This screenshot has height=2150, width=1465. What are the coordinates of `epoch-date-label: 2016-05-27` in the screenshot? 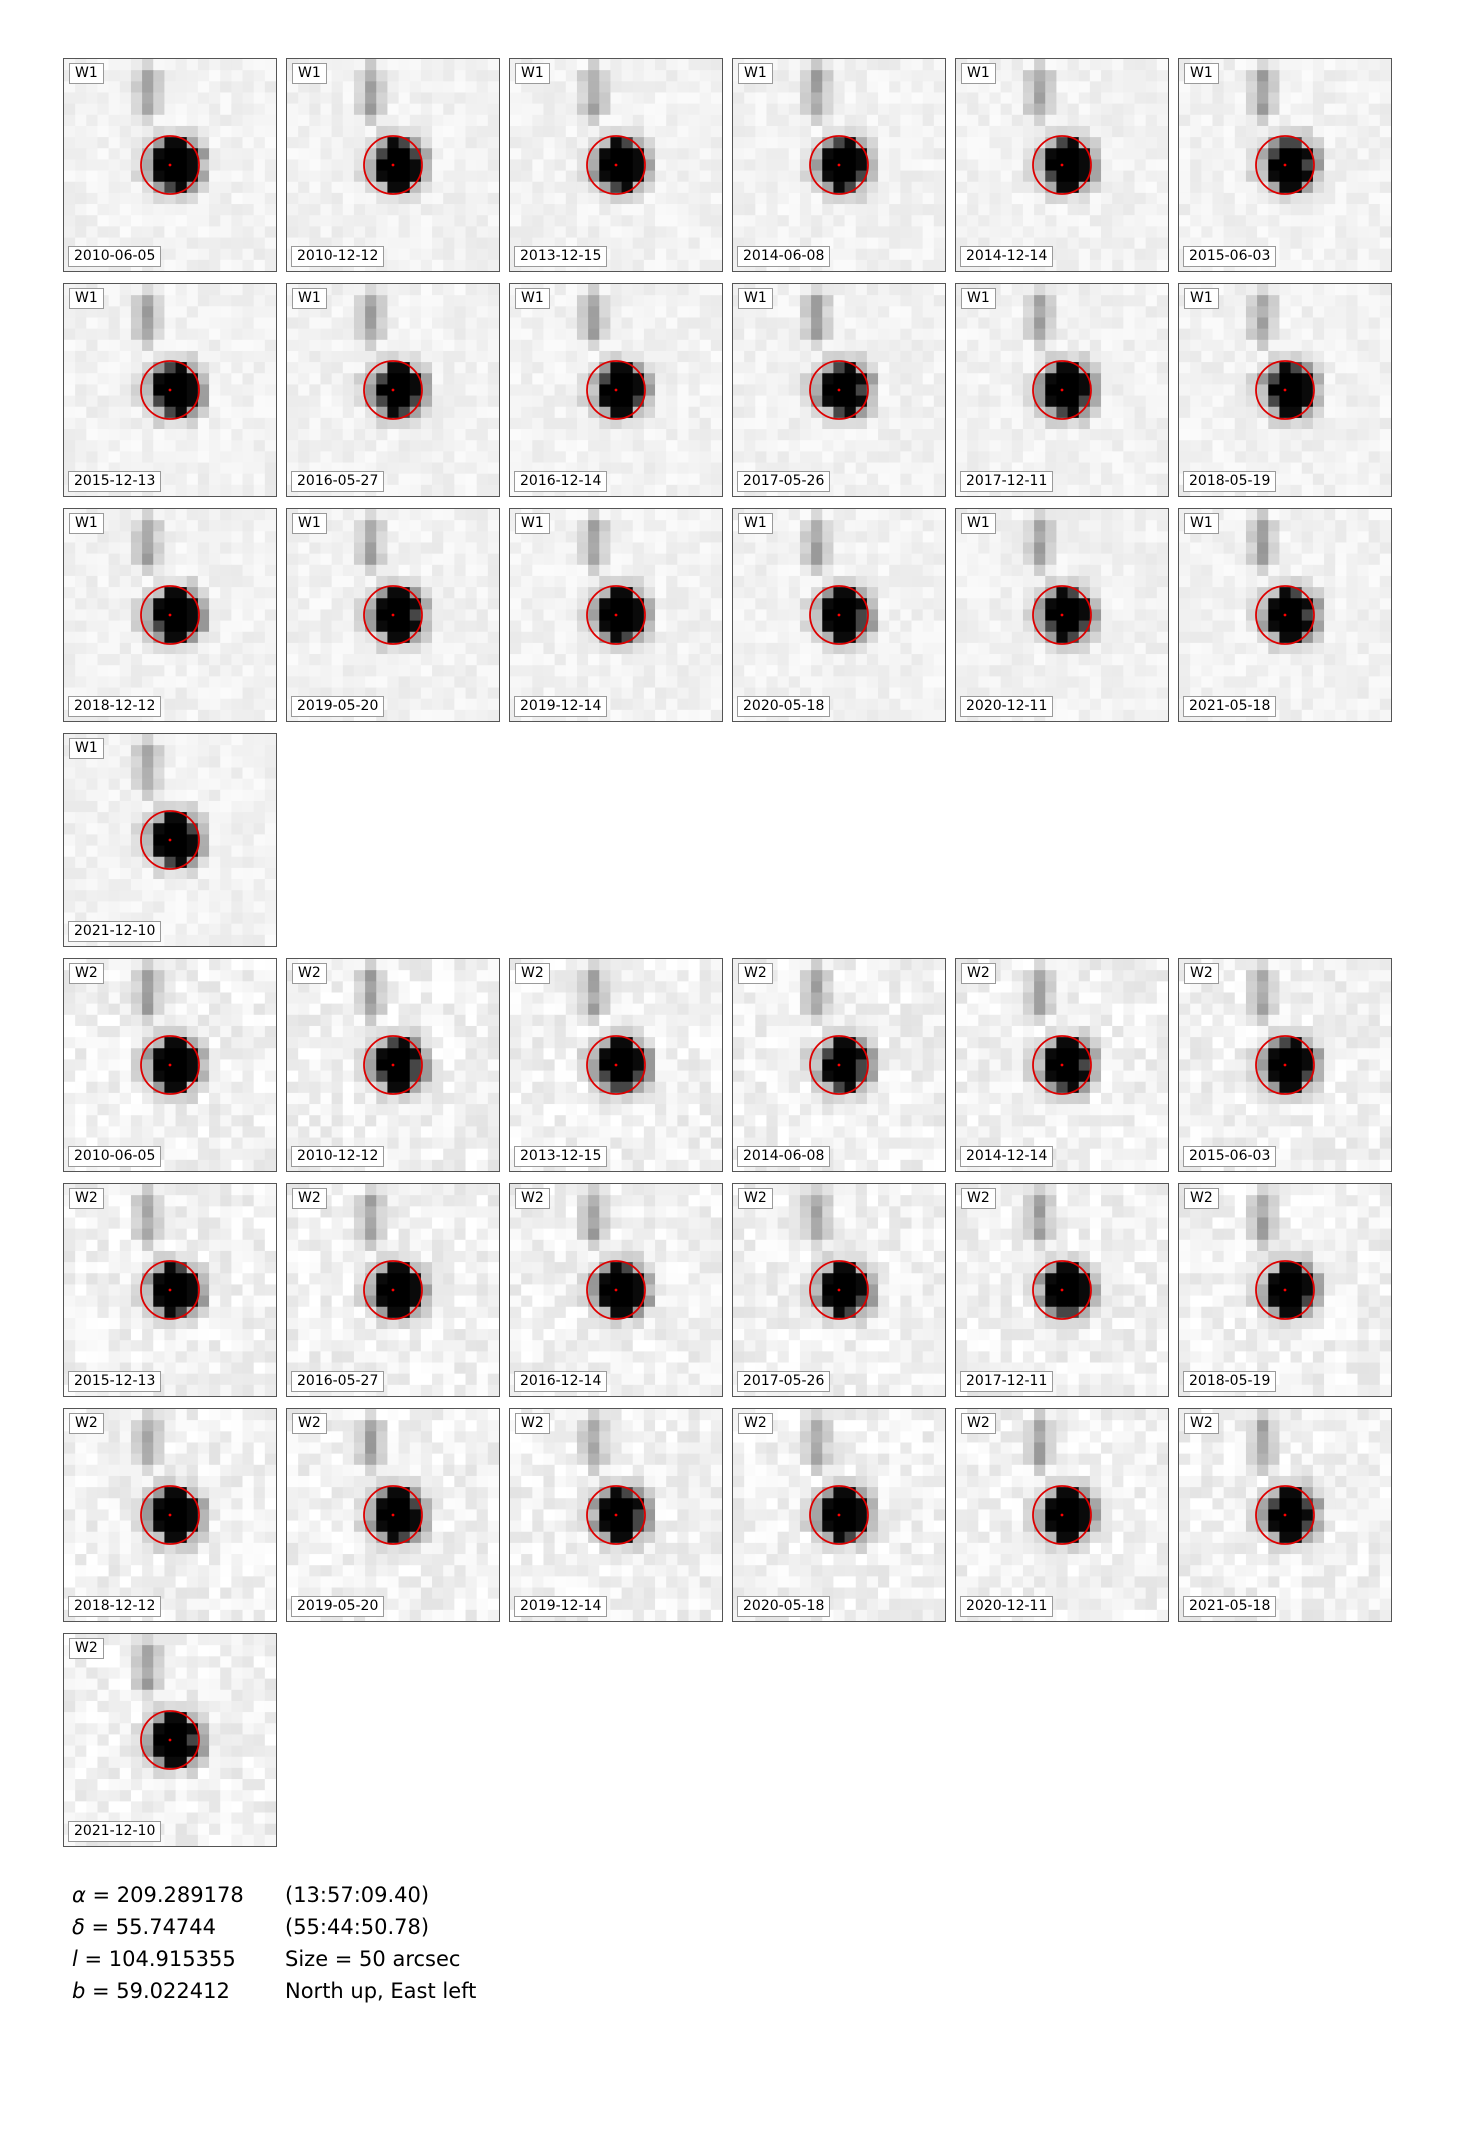 It's located at (338, 1381).